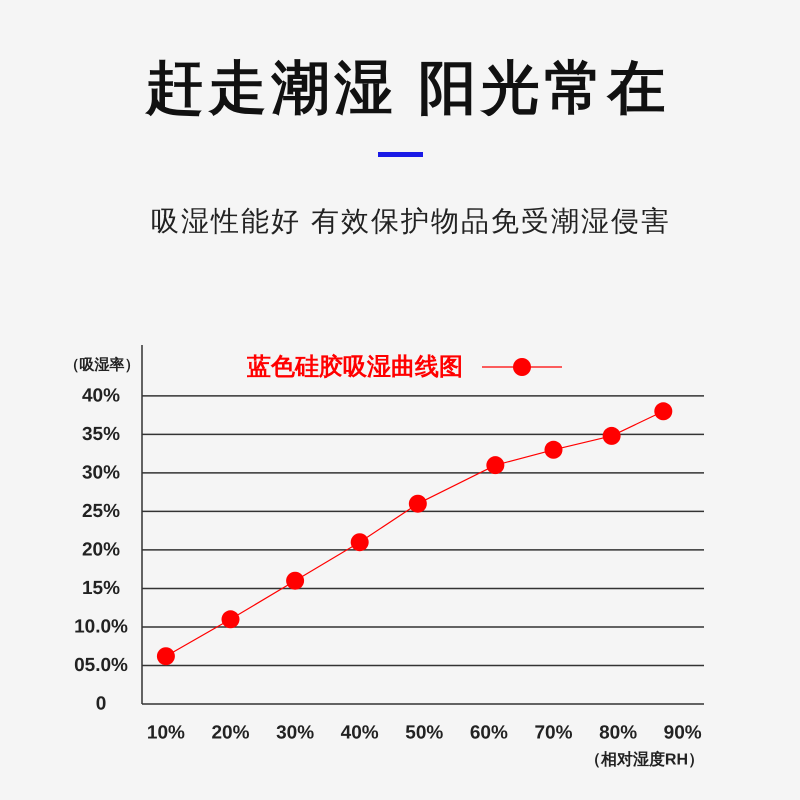 The image size is (800, 800). I want to click on x-tick-label: 20%, so click(230, 733).